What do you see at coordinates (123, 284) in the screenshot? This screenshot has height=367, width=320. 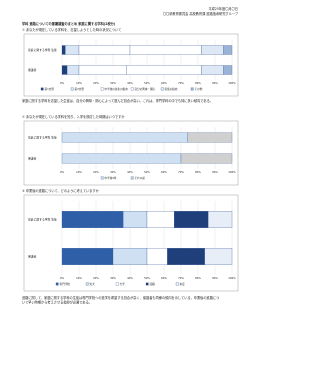 I see `legend-label: 大学` at bounding box center [123, 284].